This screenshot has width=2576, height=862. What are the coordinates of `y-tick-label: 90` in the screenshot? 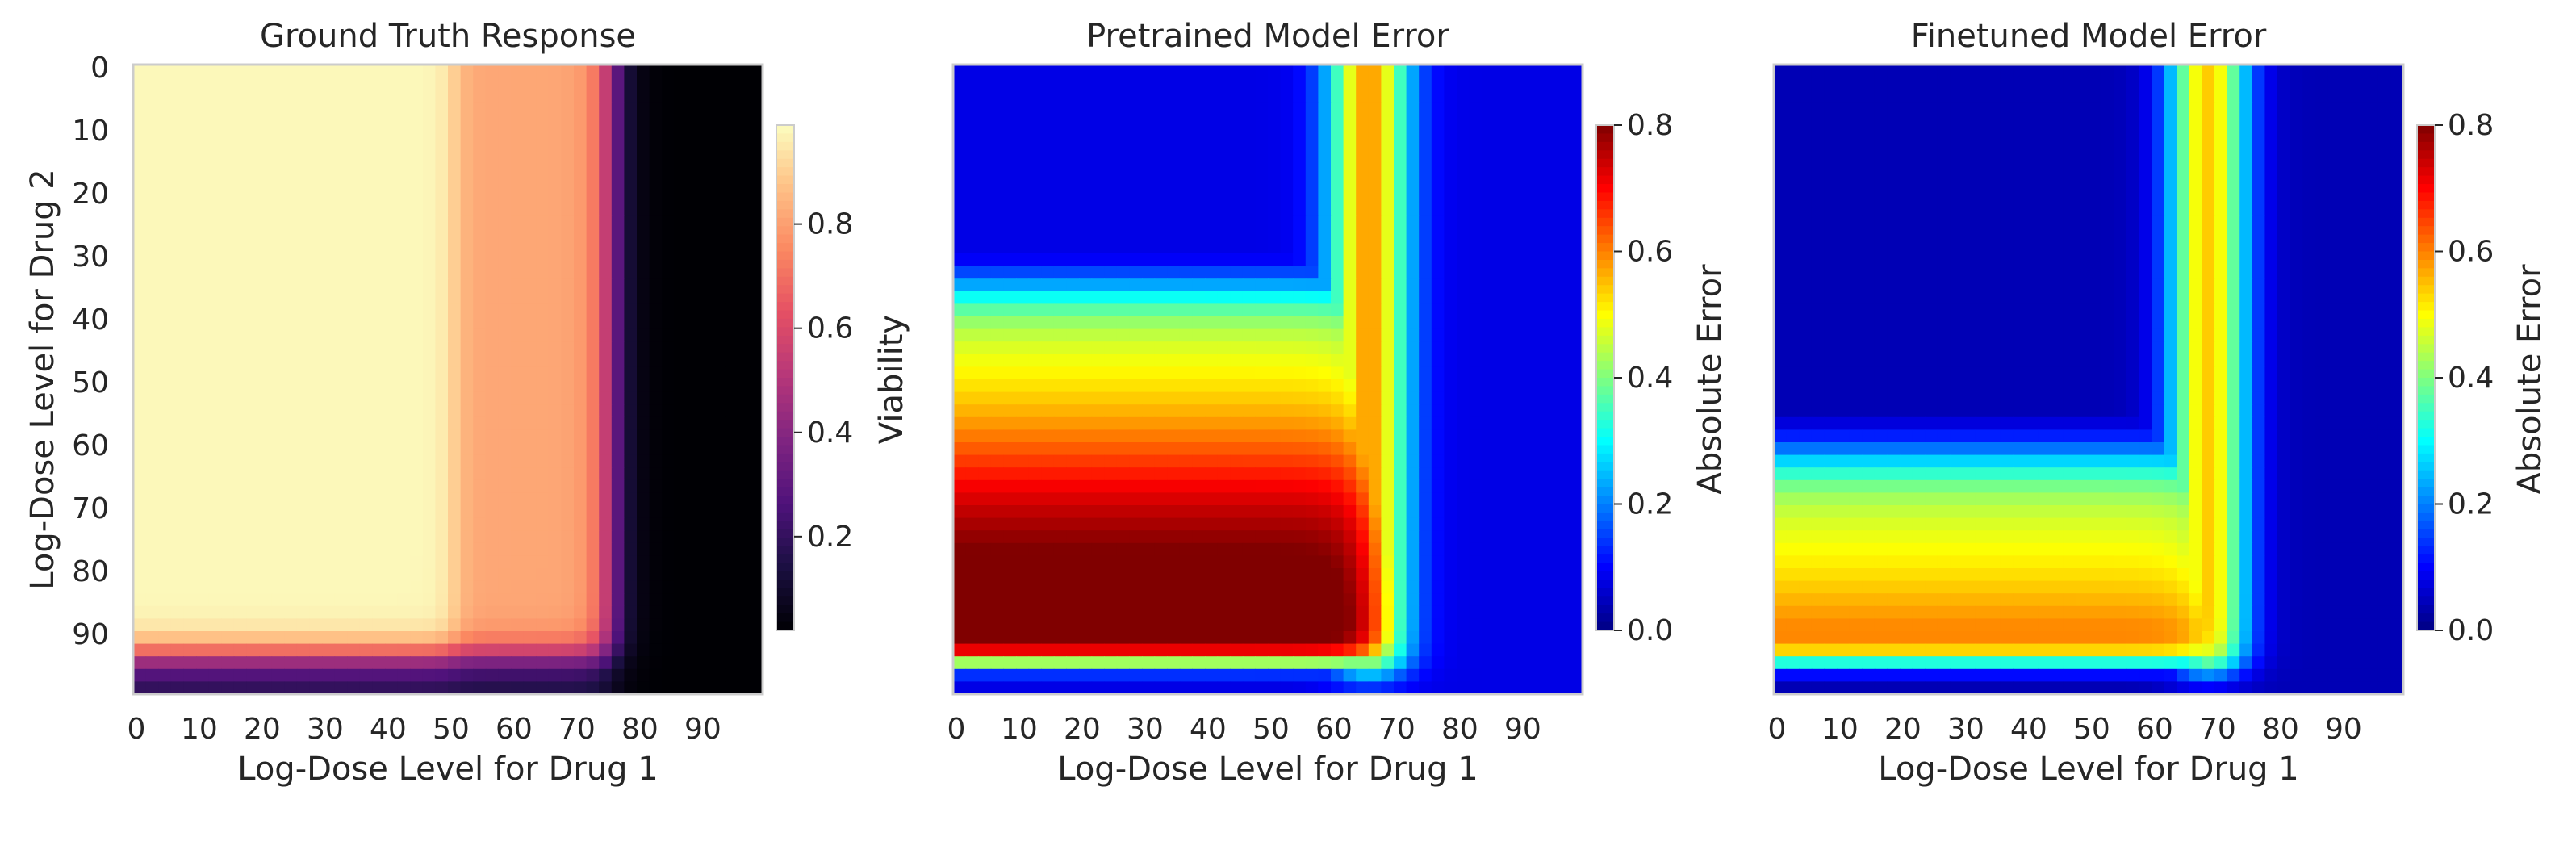 It's located at (90, 634).